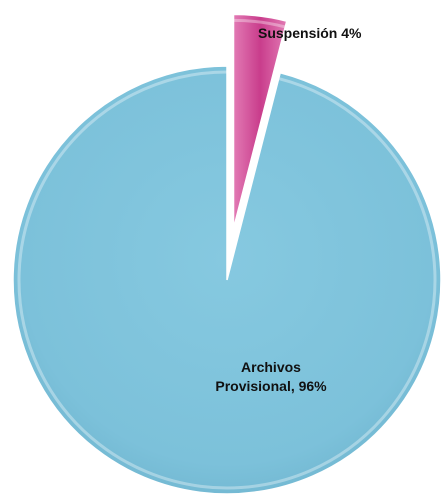  What do you see at coordinates (271, 367) in the screenshot?
I see `data-label-archivos-line1: Archivos` at bounding box center [271, 367].